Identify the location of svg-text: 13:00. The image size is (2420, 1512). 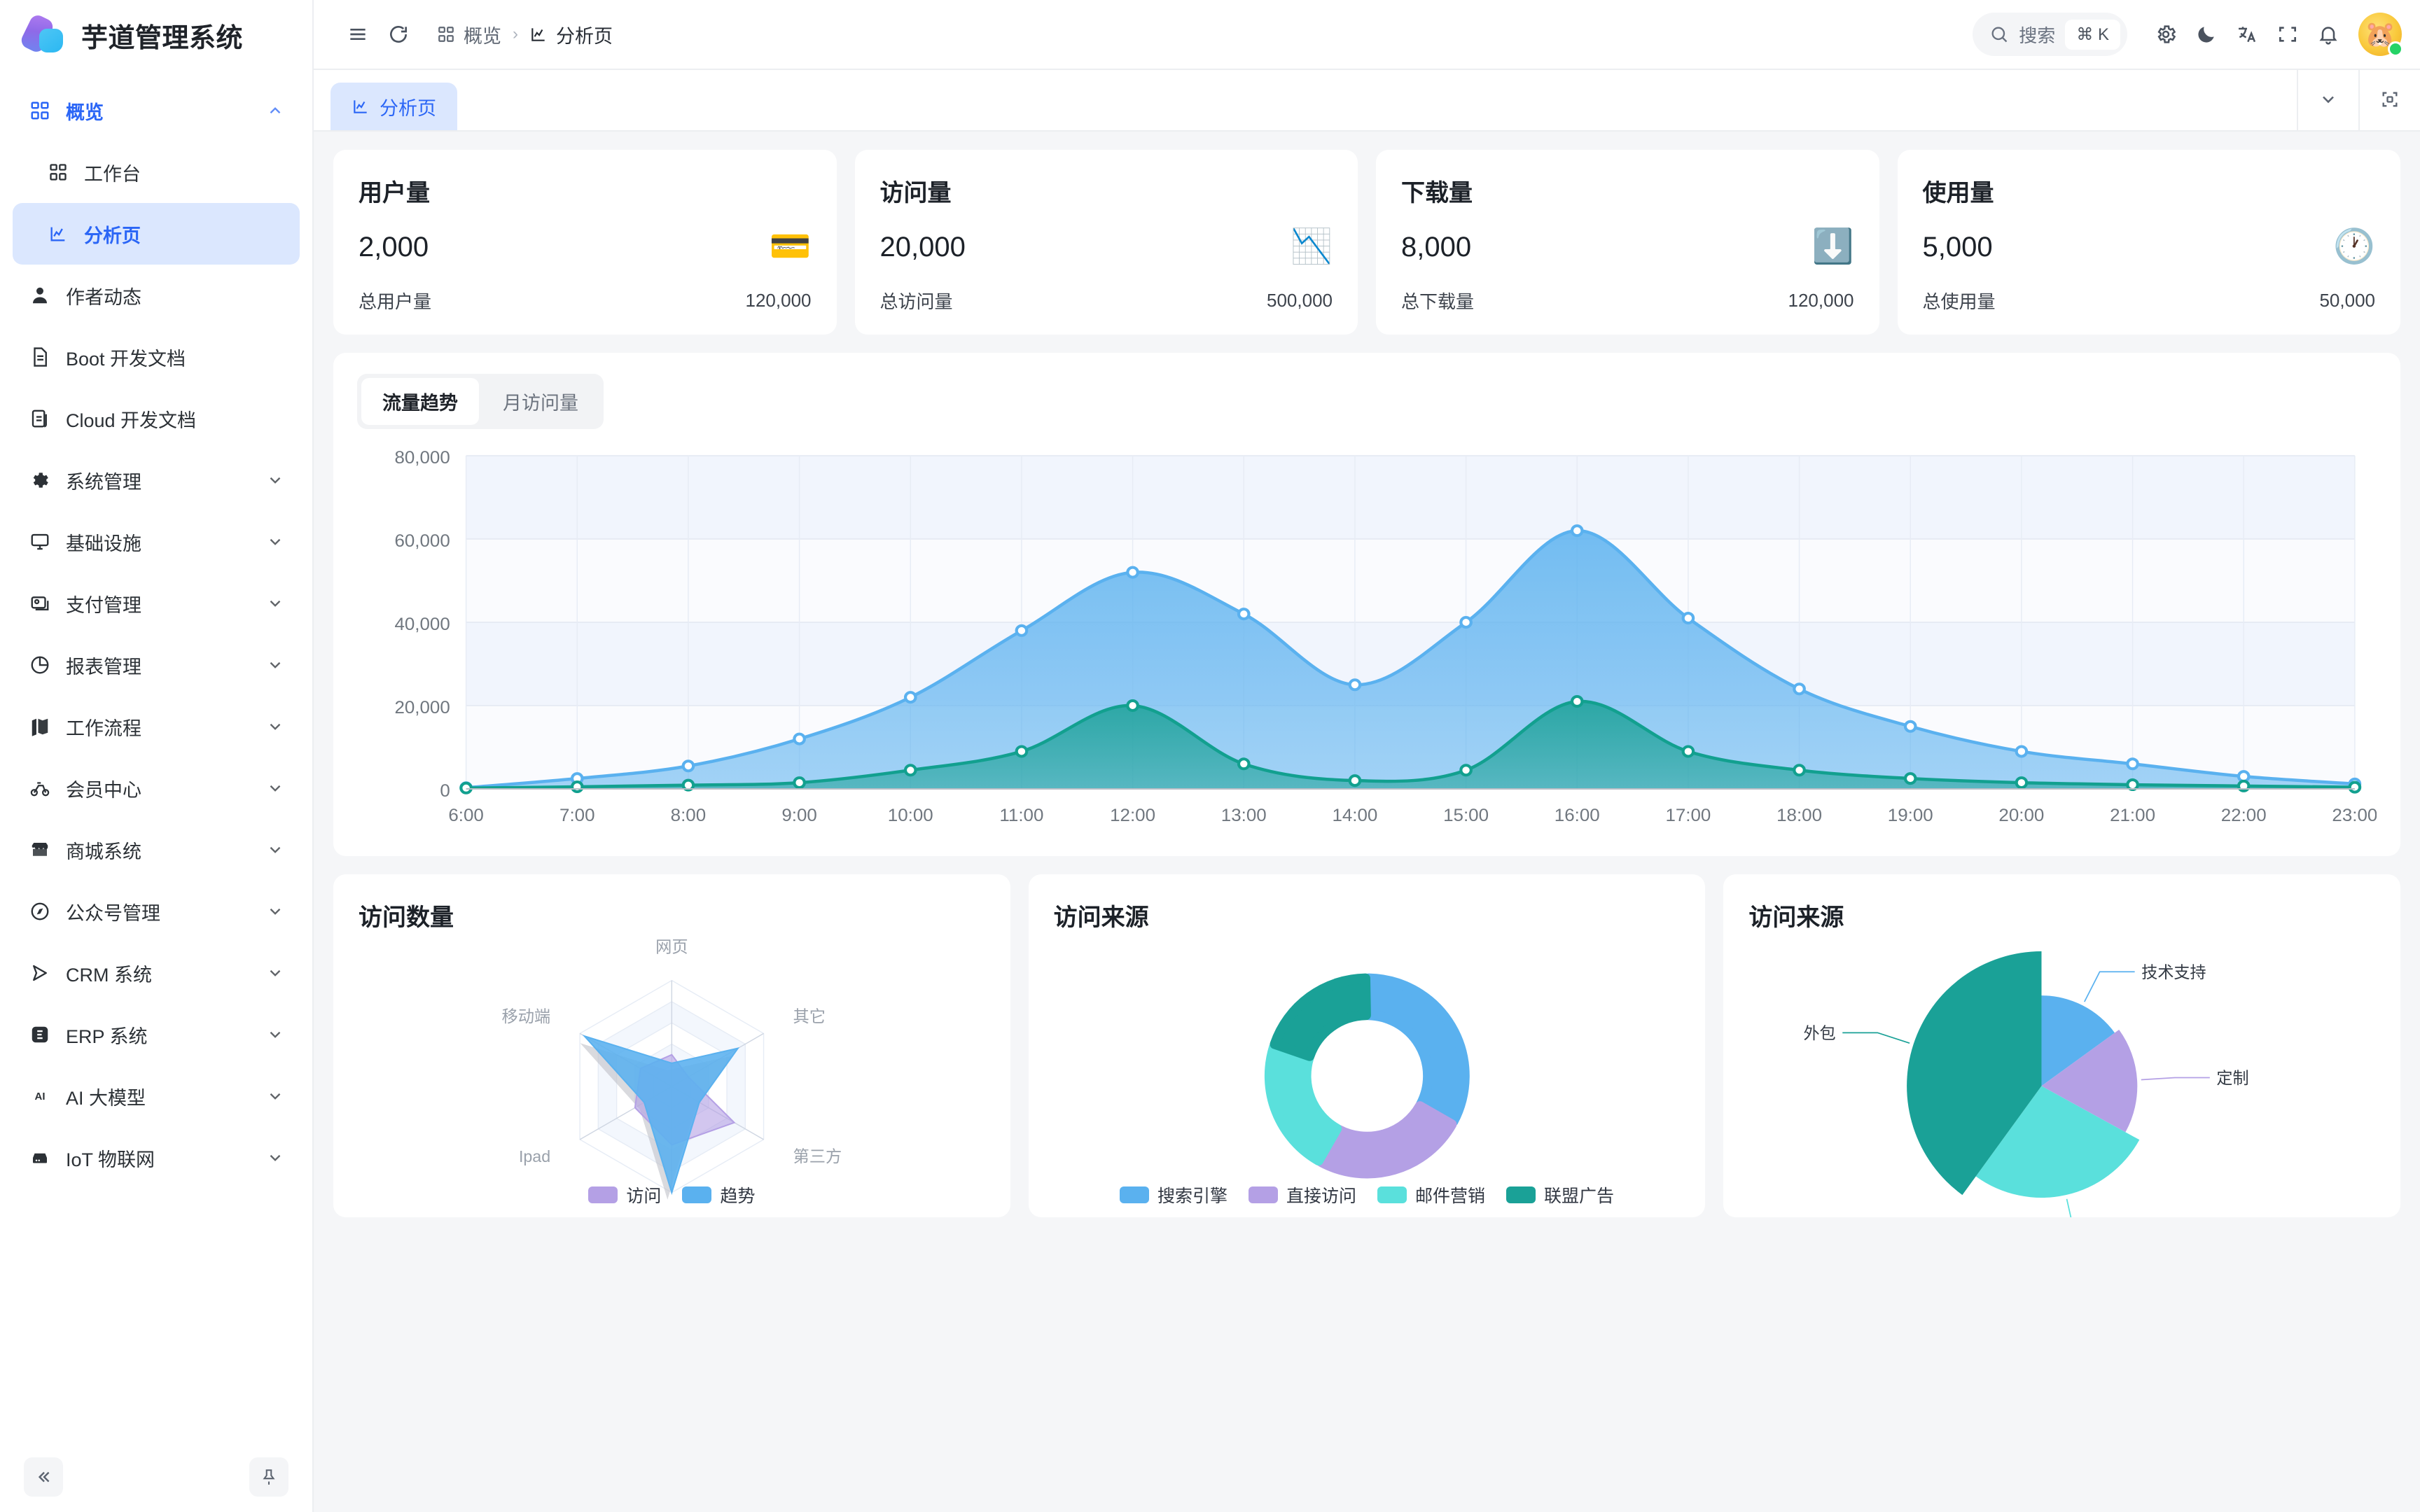
(1244, 815).